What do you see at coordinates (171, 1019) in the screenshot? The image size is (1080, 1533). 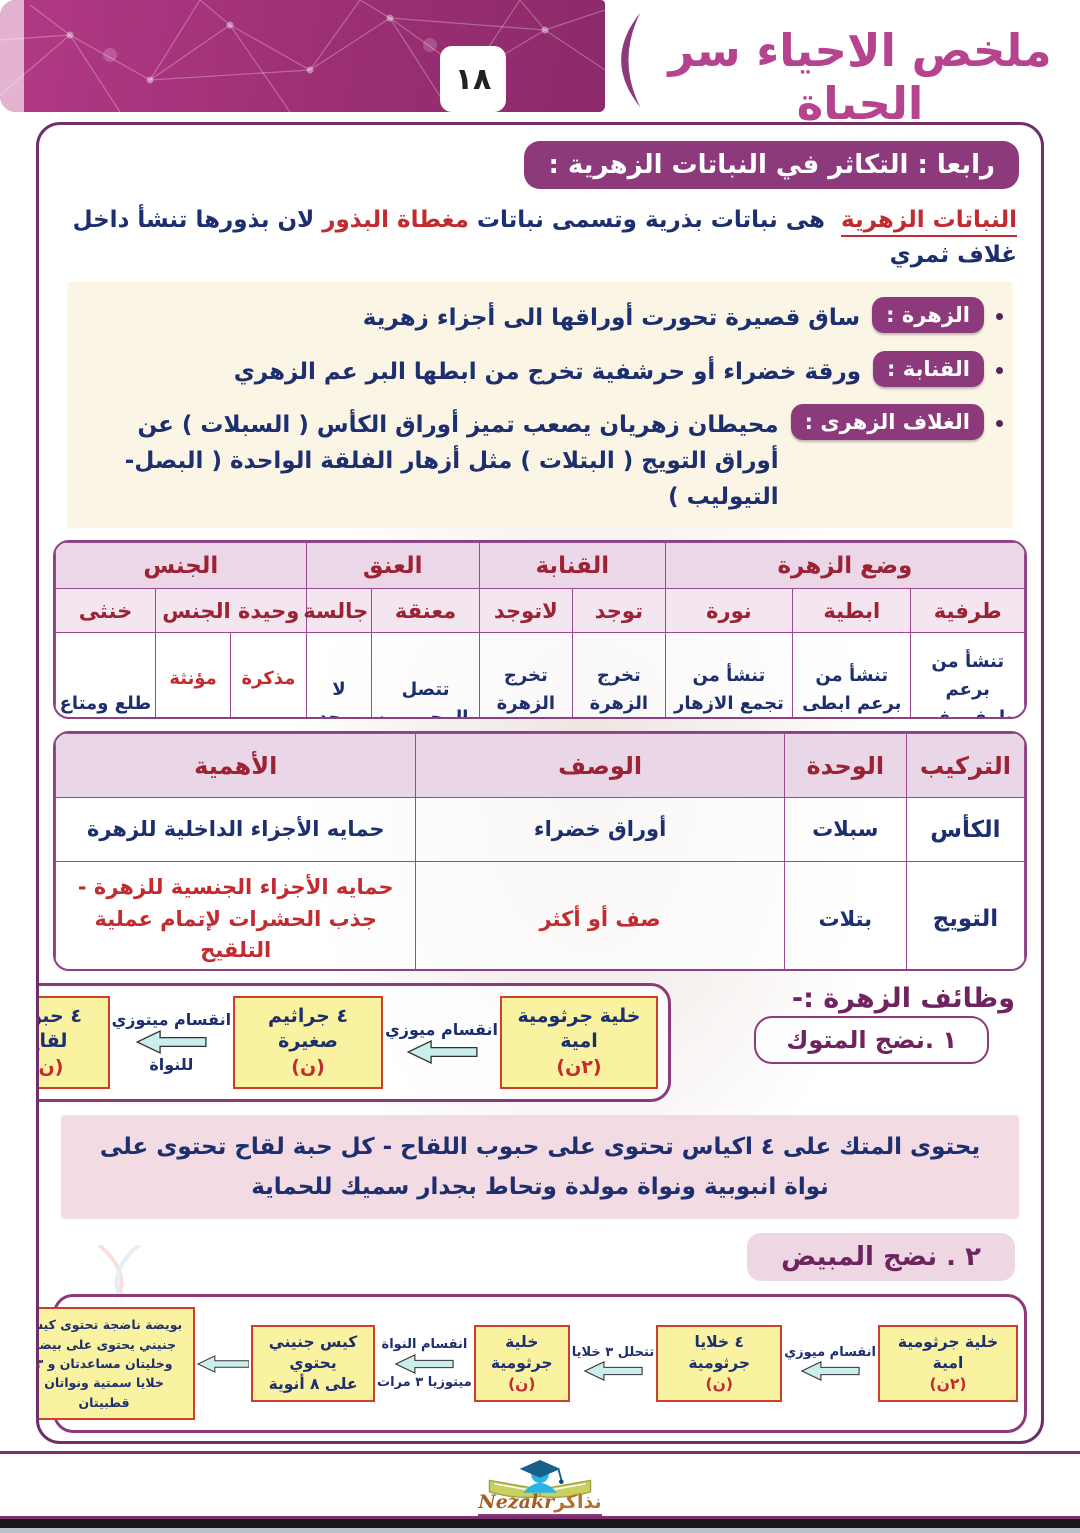 I see `arrow-label: انقسام ميتوزي` at bounding box center [171, 1019].